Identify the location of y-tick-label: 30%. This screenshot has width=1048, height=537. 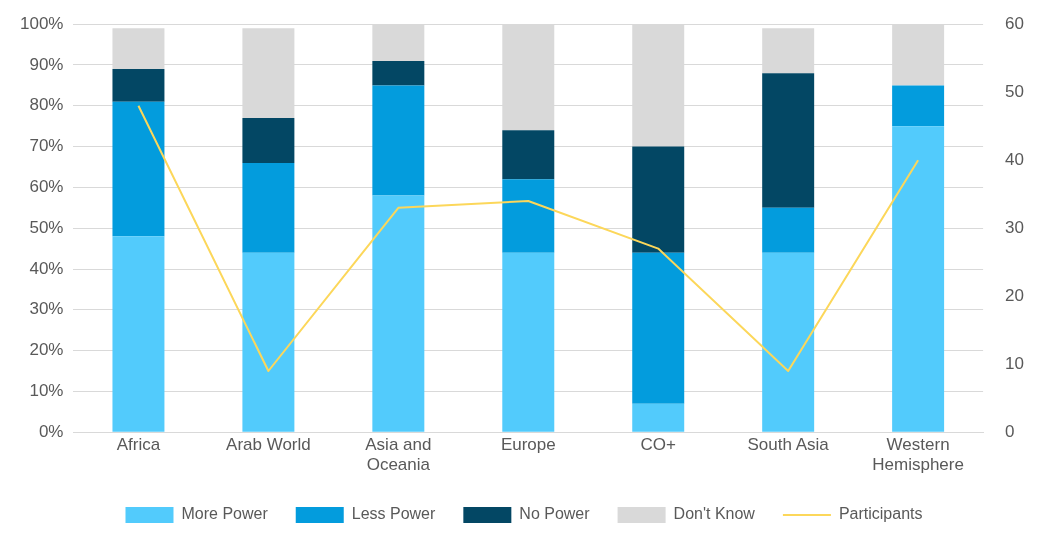
(46, 309).